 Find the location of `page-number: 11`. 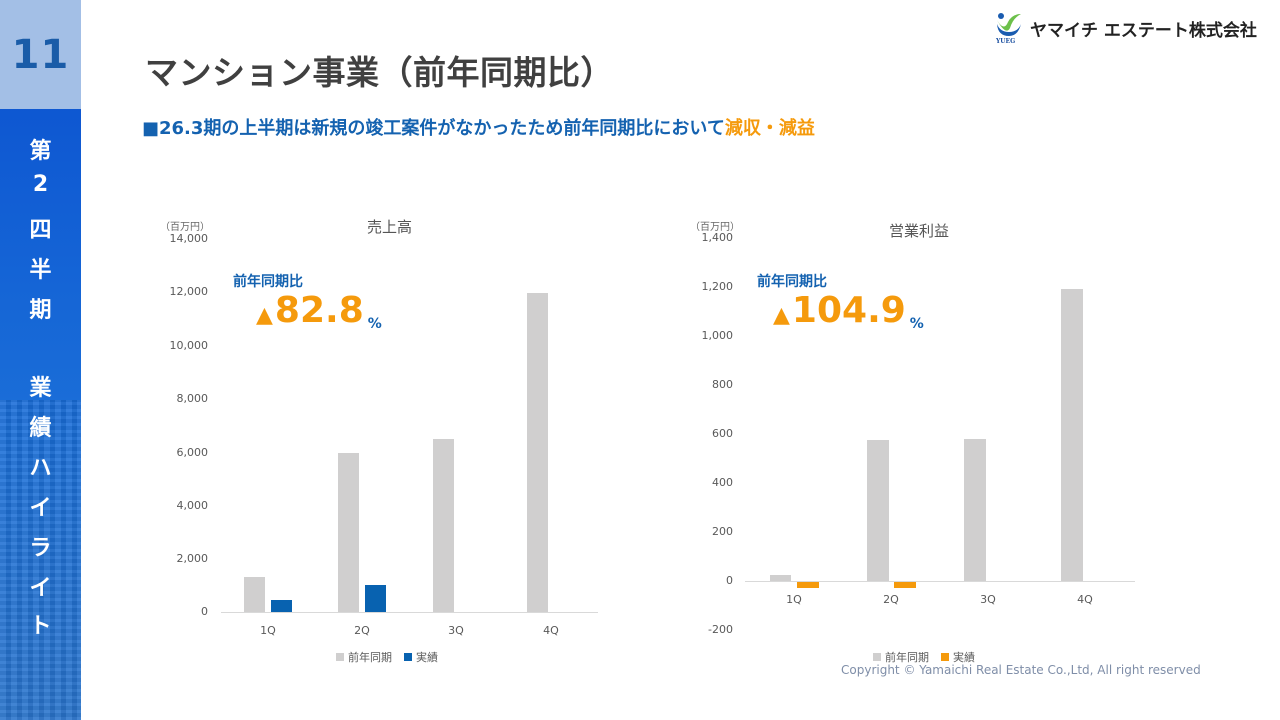

page-number: 11 is located at coordinates (40, 54).